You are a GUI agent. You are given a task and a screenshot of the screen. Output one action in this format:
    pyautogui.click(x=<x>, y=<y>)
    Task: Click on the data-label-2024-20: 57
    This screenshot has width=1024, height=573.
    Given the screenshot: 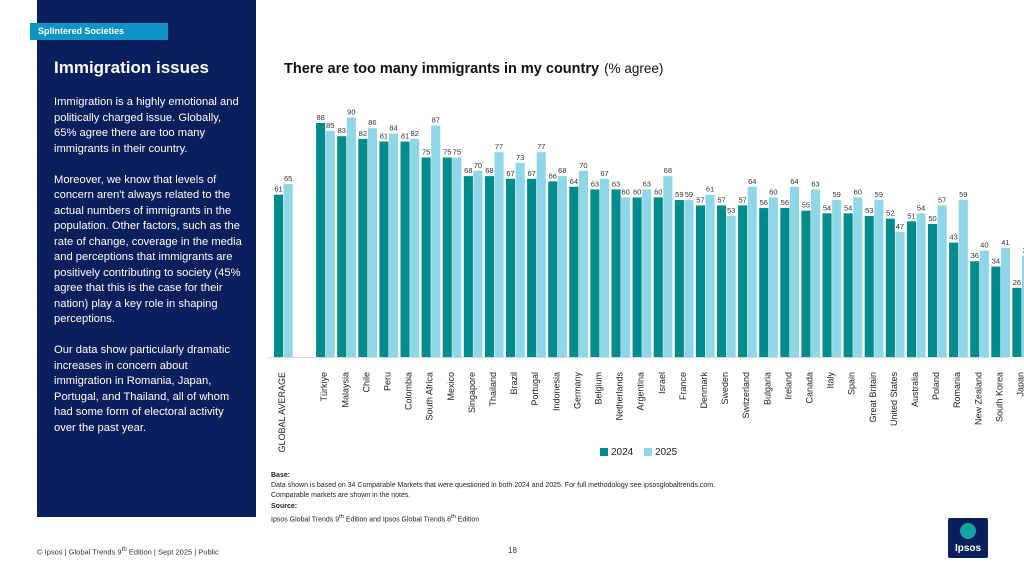 What is the action you would take?
    pyautogui.click(x=721, y=199)
    